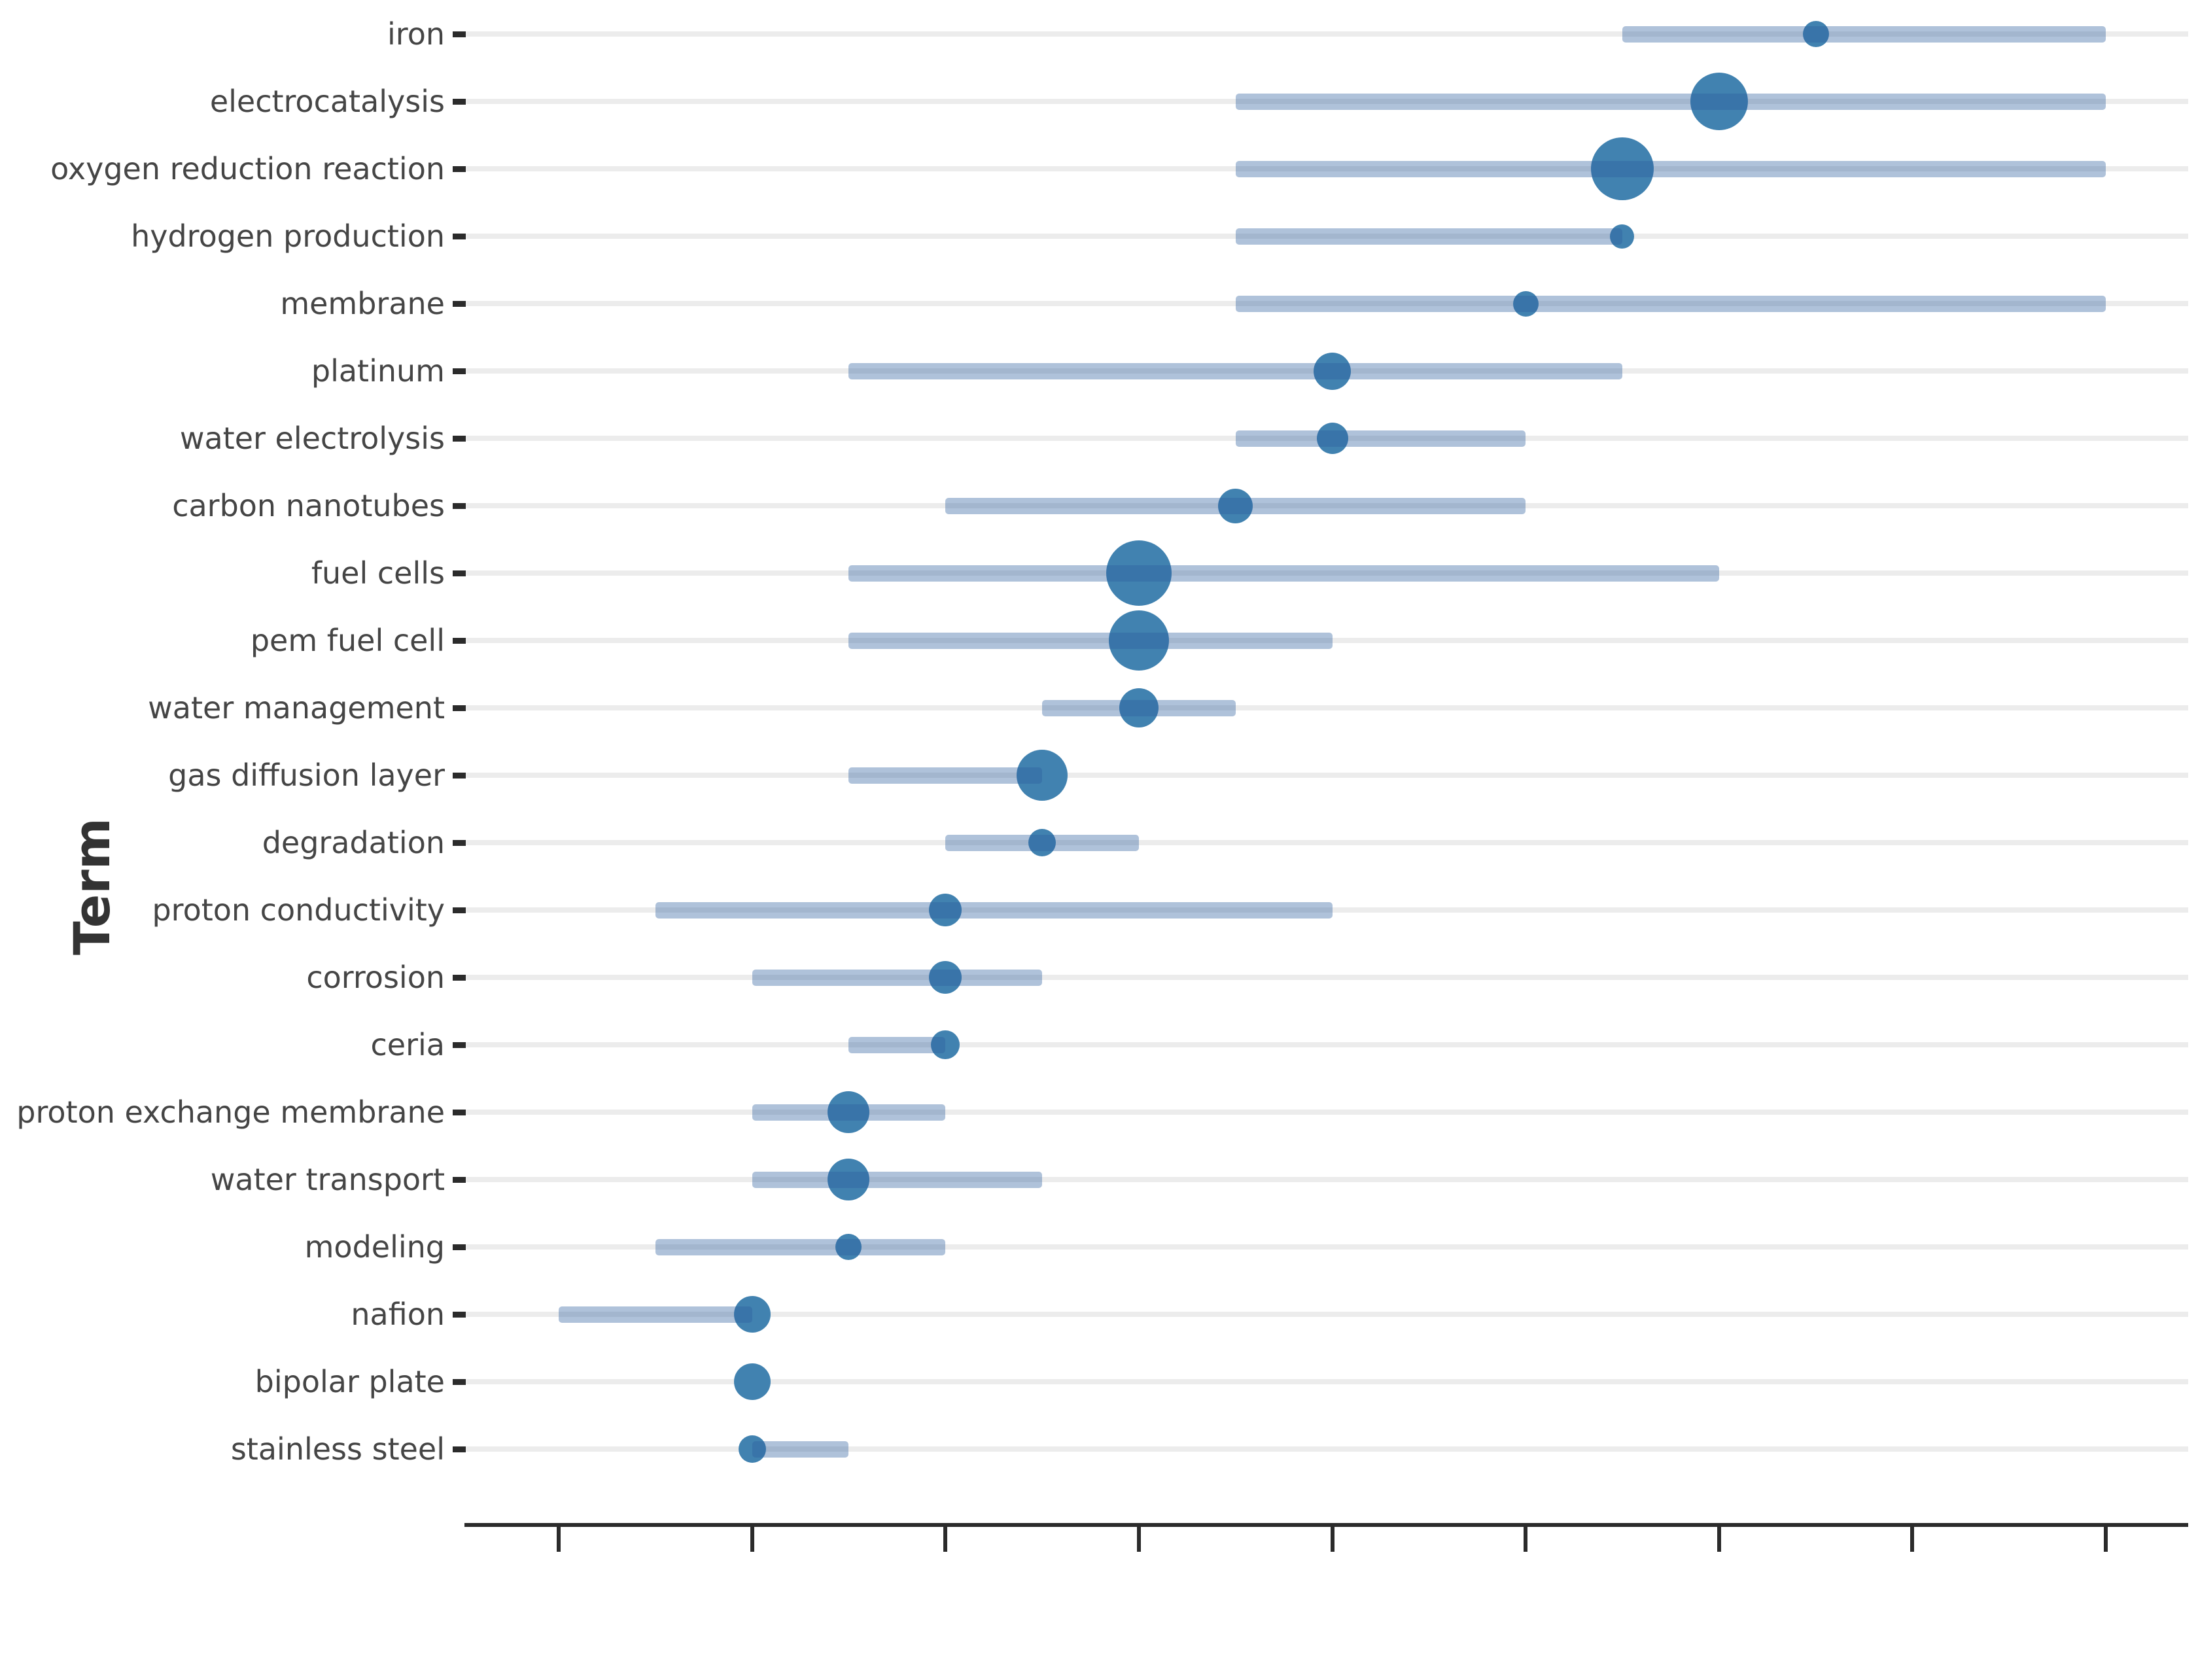  Describe the element at coordinates (327, 101) in the screenshot. I see `term-label: electrocatalysis` at that location.